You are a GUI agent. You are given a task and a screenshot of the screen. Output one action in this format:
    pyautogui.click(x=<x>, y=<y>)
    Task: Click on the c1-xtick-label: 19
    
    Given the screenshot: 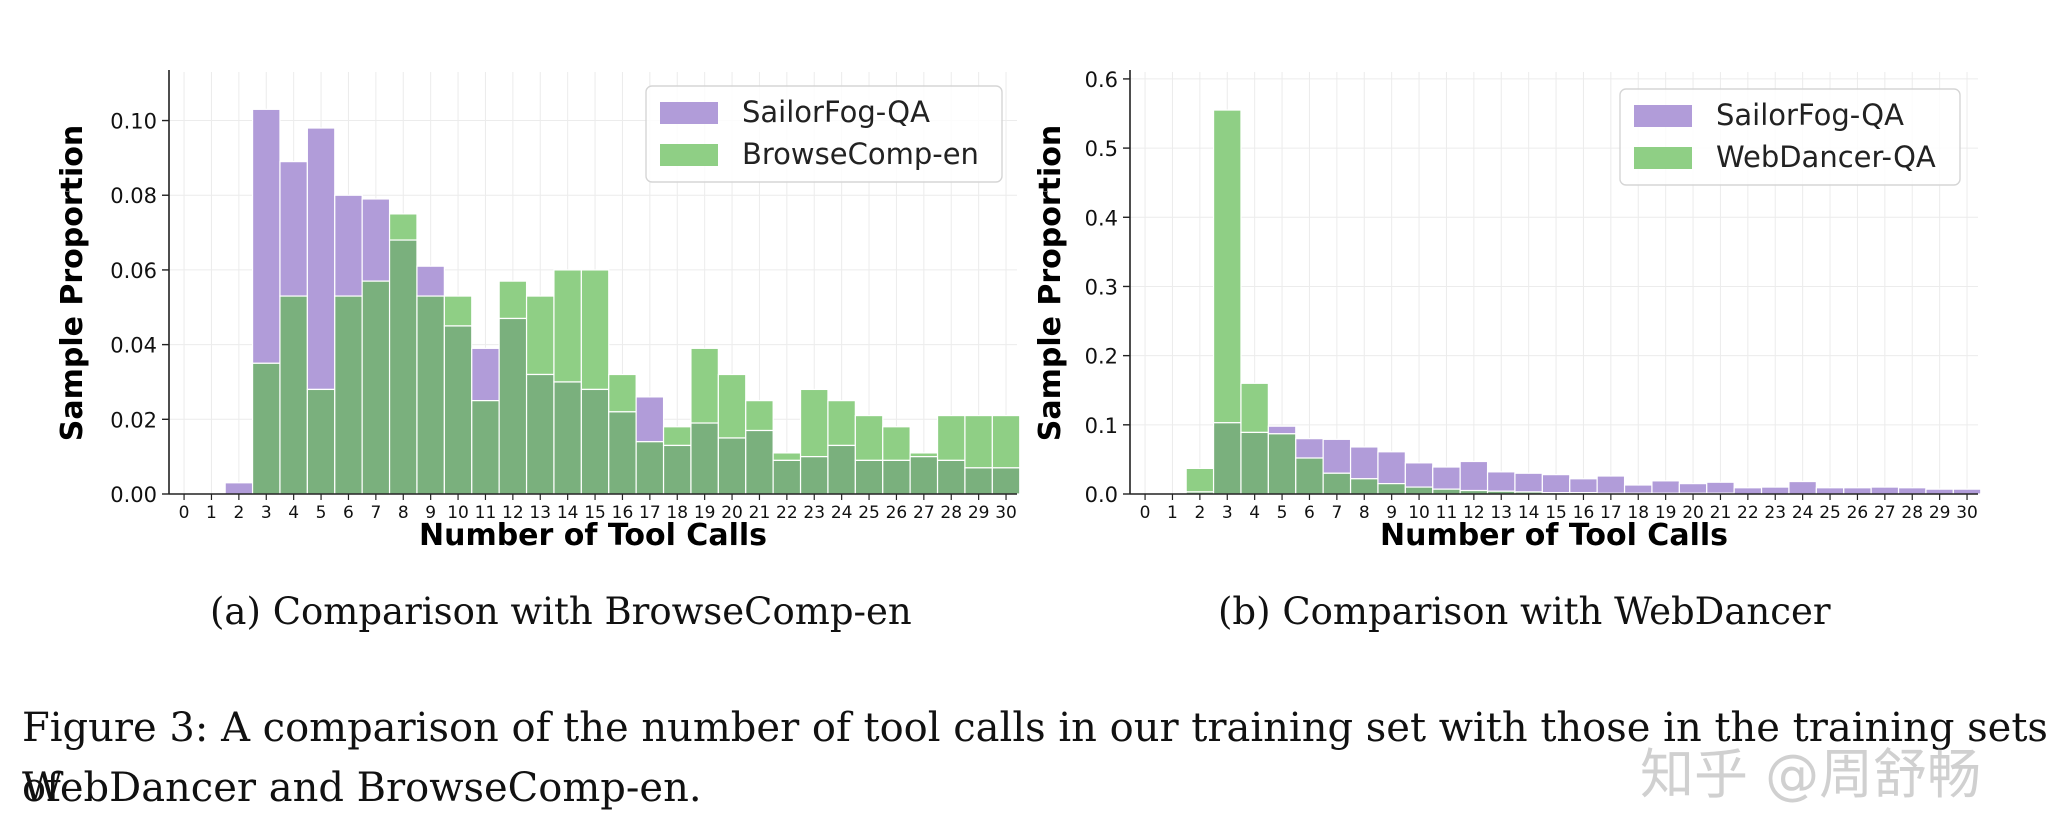 What is the action you would take?
    pyautogui.click(x=1666, y=513)
    